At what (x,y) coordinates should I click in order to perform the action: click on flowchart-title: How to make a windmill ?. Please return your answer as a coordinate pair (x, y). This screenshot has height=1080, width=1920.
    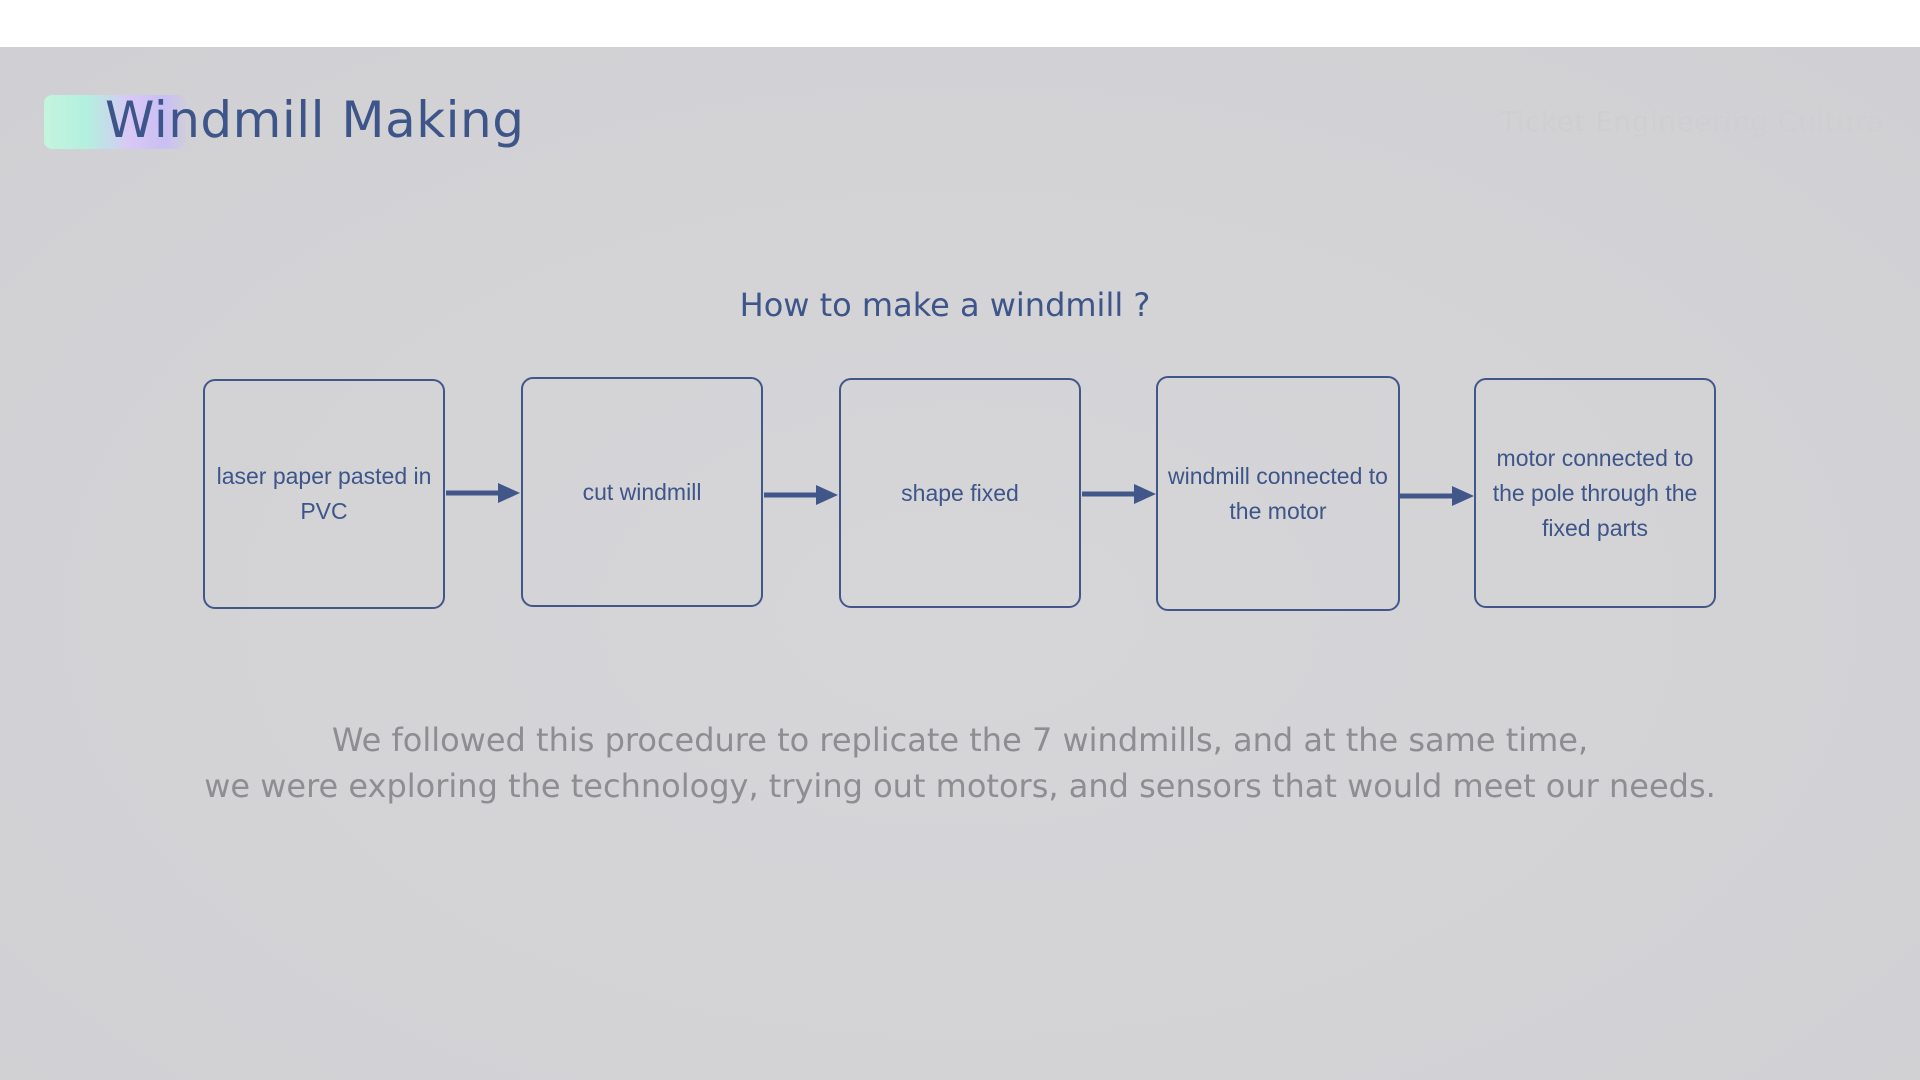
    Looking at the image, I should click on (945, 305).